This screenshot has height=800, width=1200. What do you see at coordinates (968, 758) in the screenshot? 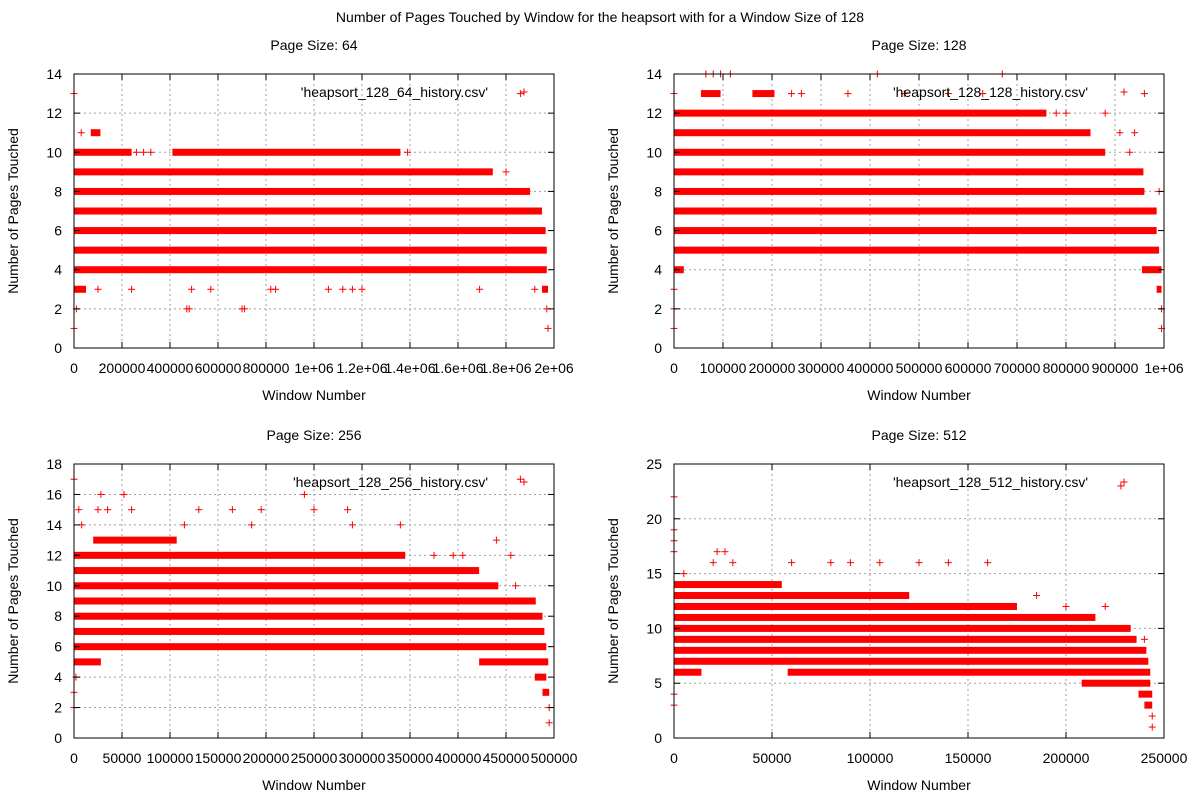
I see `x-tick-label: 150000` at bounding box center [968, 758].